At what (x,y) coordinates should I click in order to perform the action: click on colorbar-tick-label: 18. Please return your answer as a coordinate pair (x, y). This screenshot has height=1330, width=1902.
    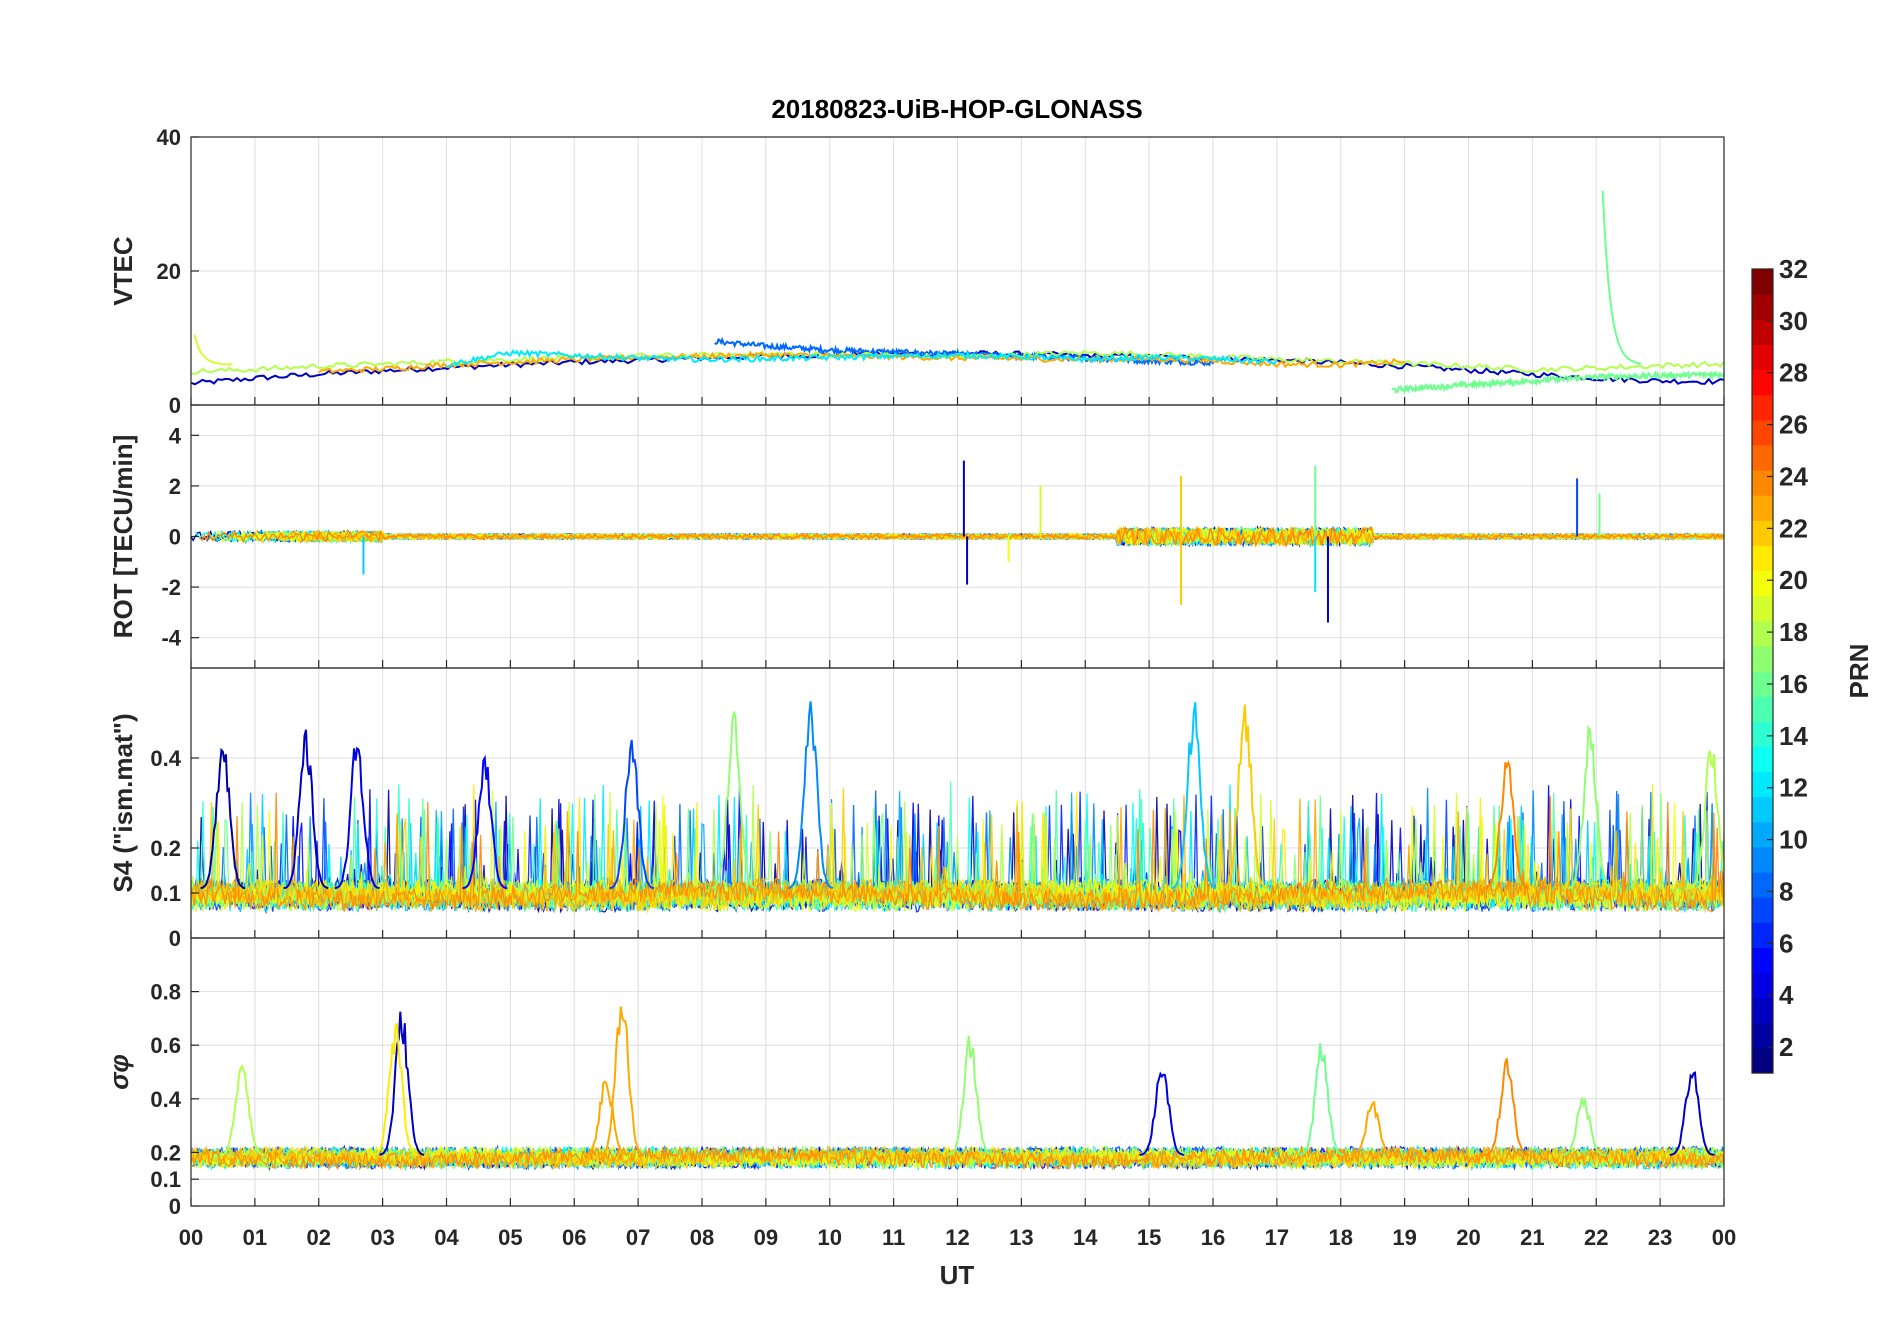
    Looking at the image, I should click on (1793, 632).